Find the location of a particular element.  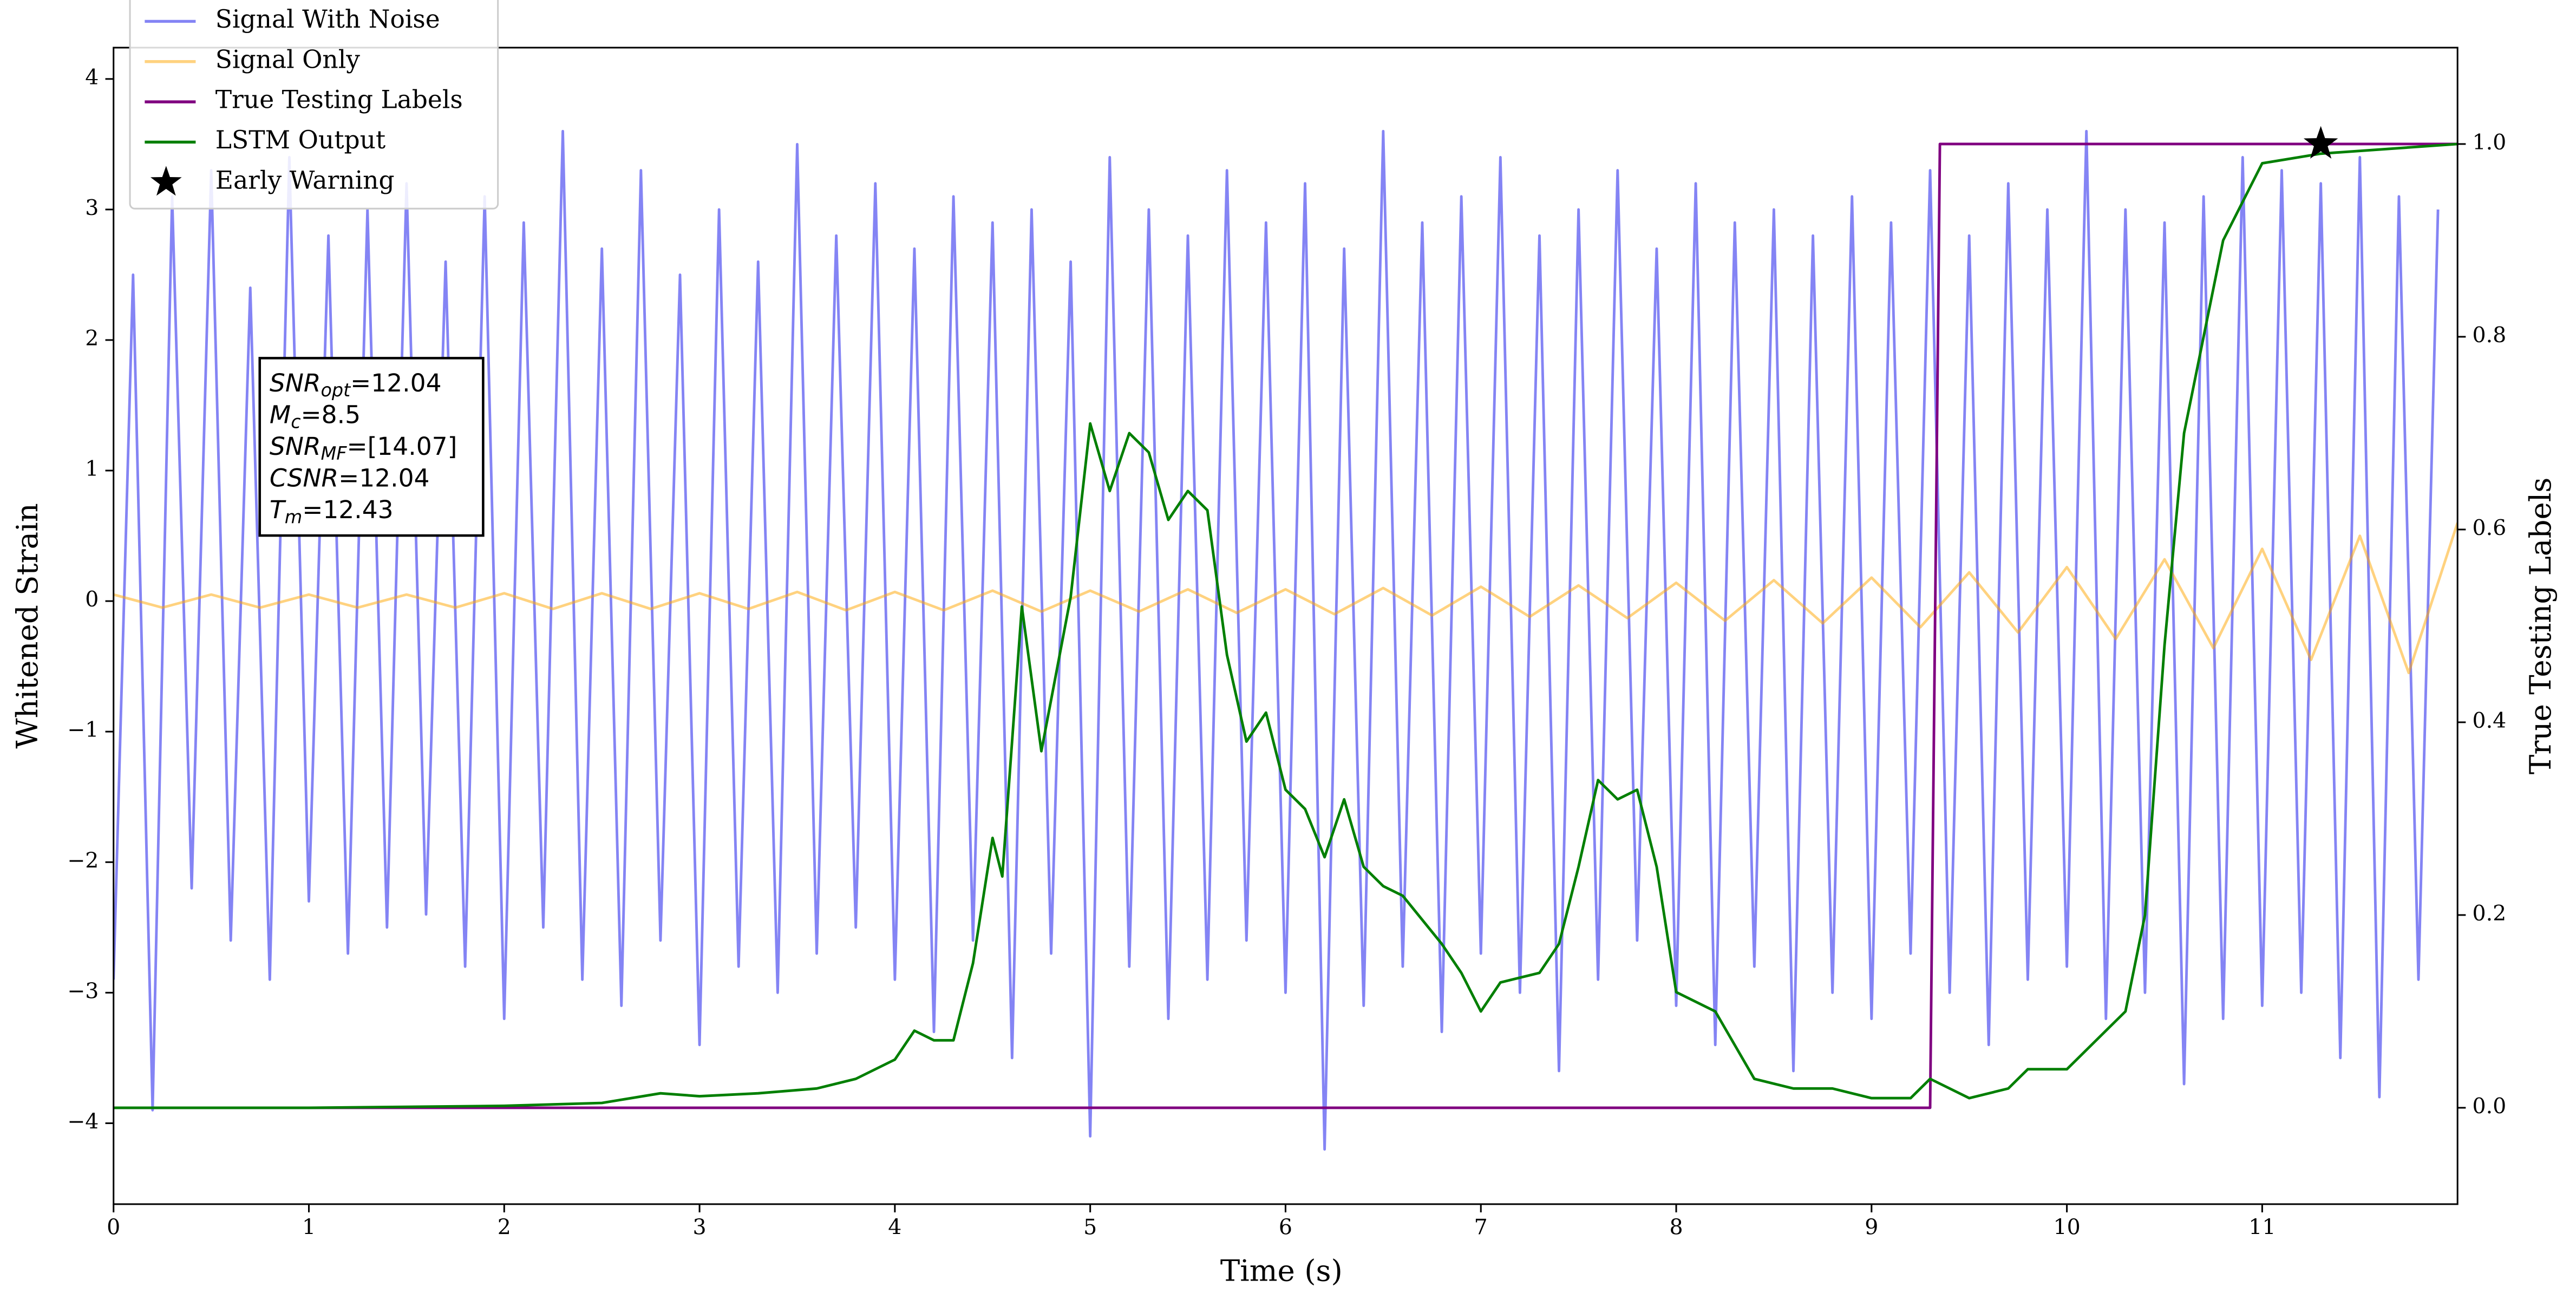

x-axis-label: Time (s) is located at coordinates (1282, 1270).